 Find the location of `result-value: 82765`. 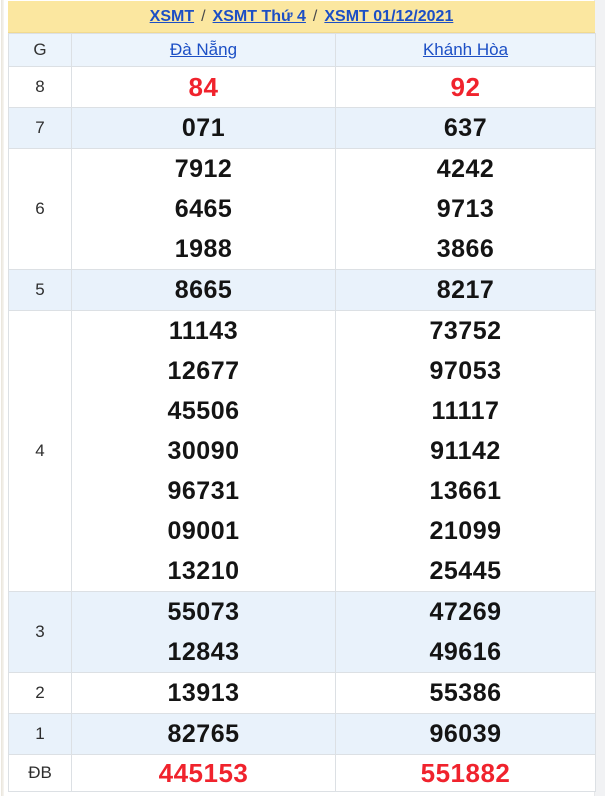

result-value: 82765 is located at coordinates (203, 733).